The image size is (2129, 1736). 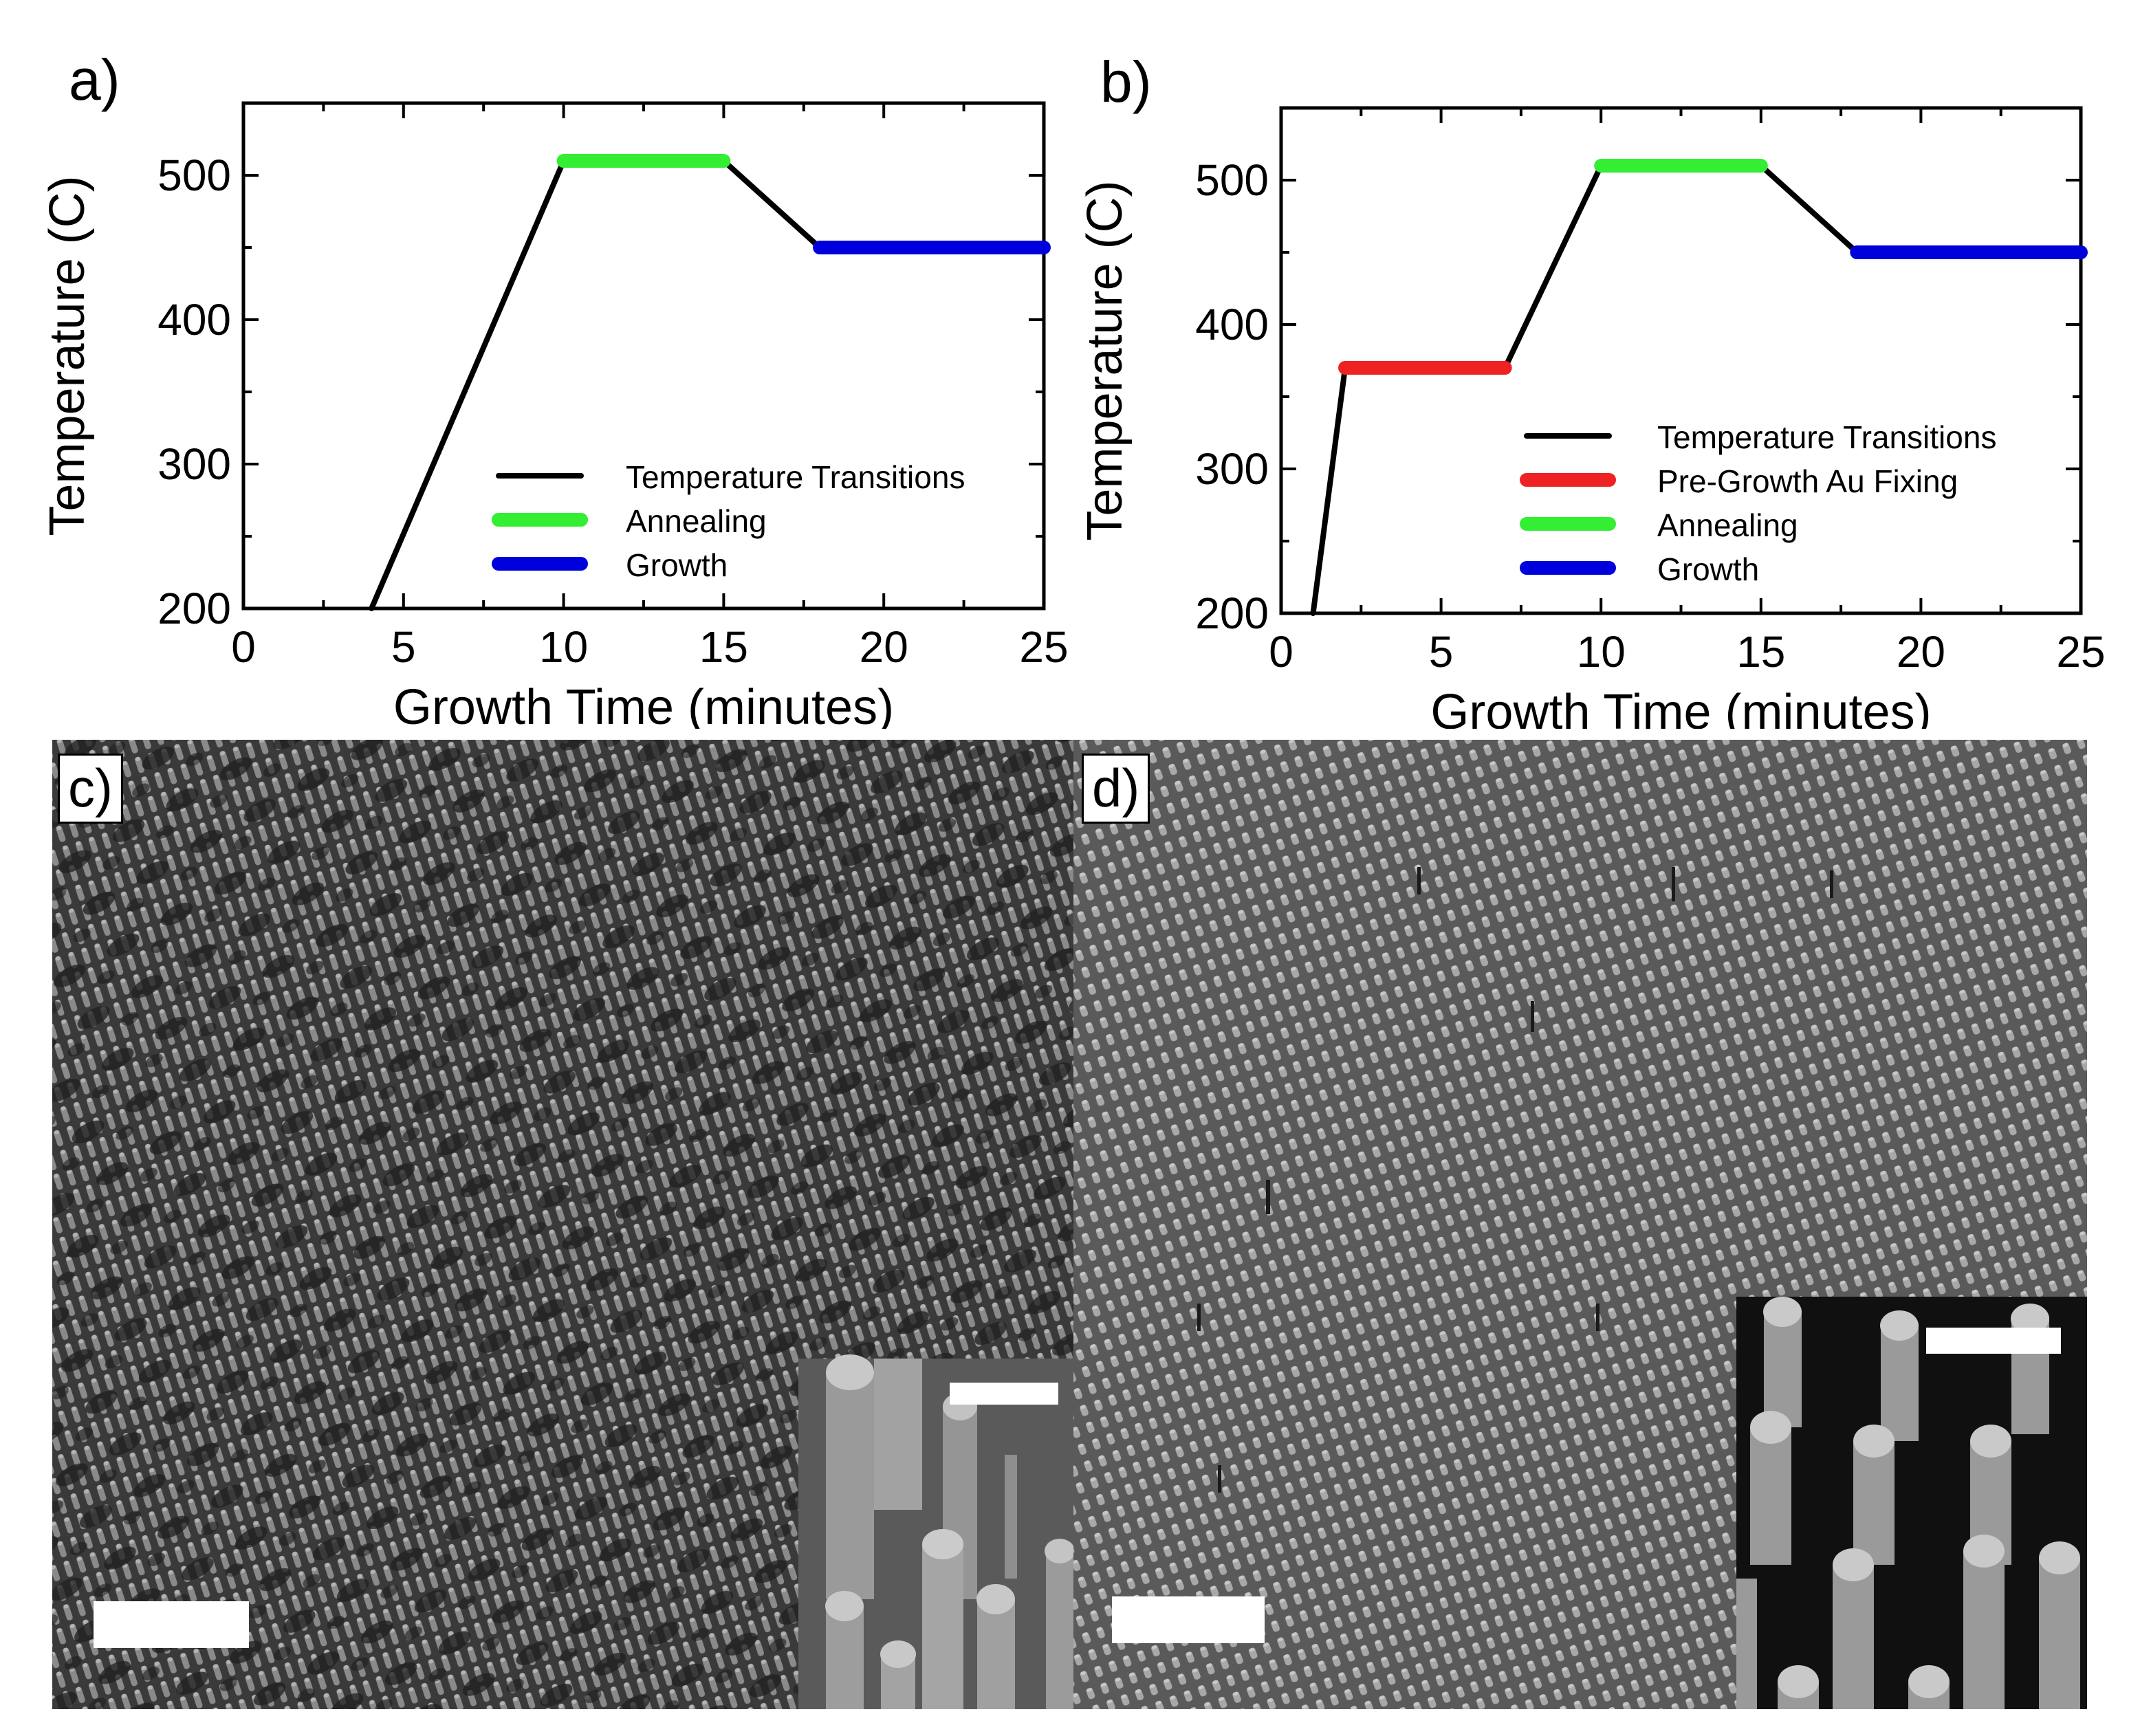 I want to click on legend-label: Pre-Growth Au Fixing, so click(x=1807, y=481).